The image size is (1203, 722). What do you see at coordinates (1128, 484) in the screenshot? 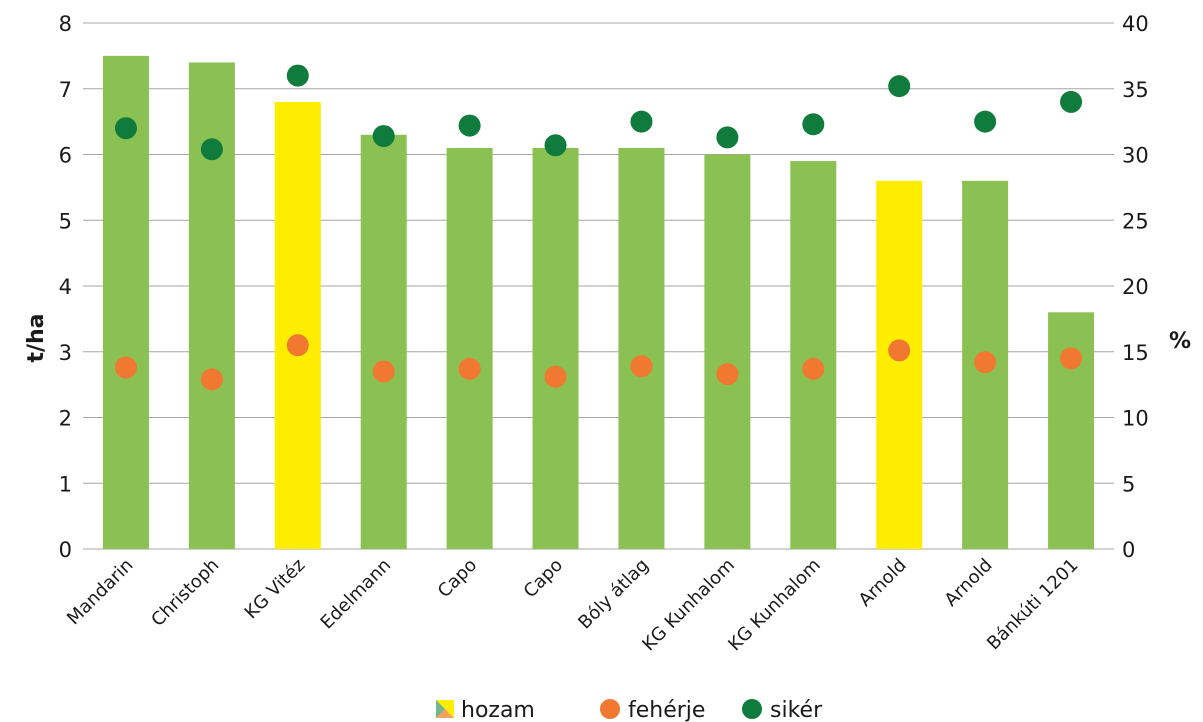
I see `y2-tick-label: 5` at bounding box center [1128, 484].